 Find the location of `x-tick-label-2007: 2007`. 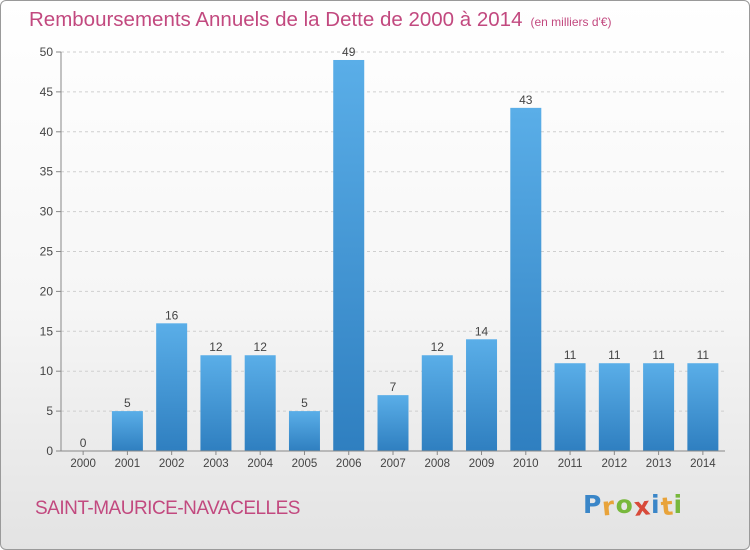

x-tick-label-2007: 2007 is located at coordinates (393, 464).